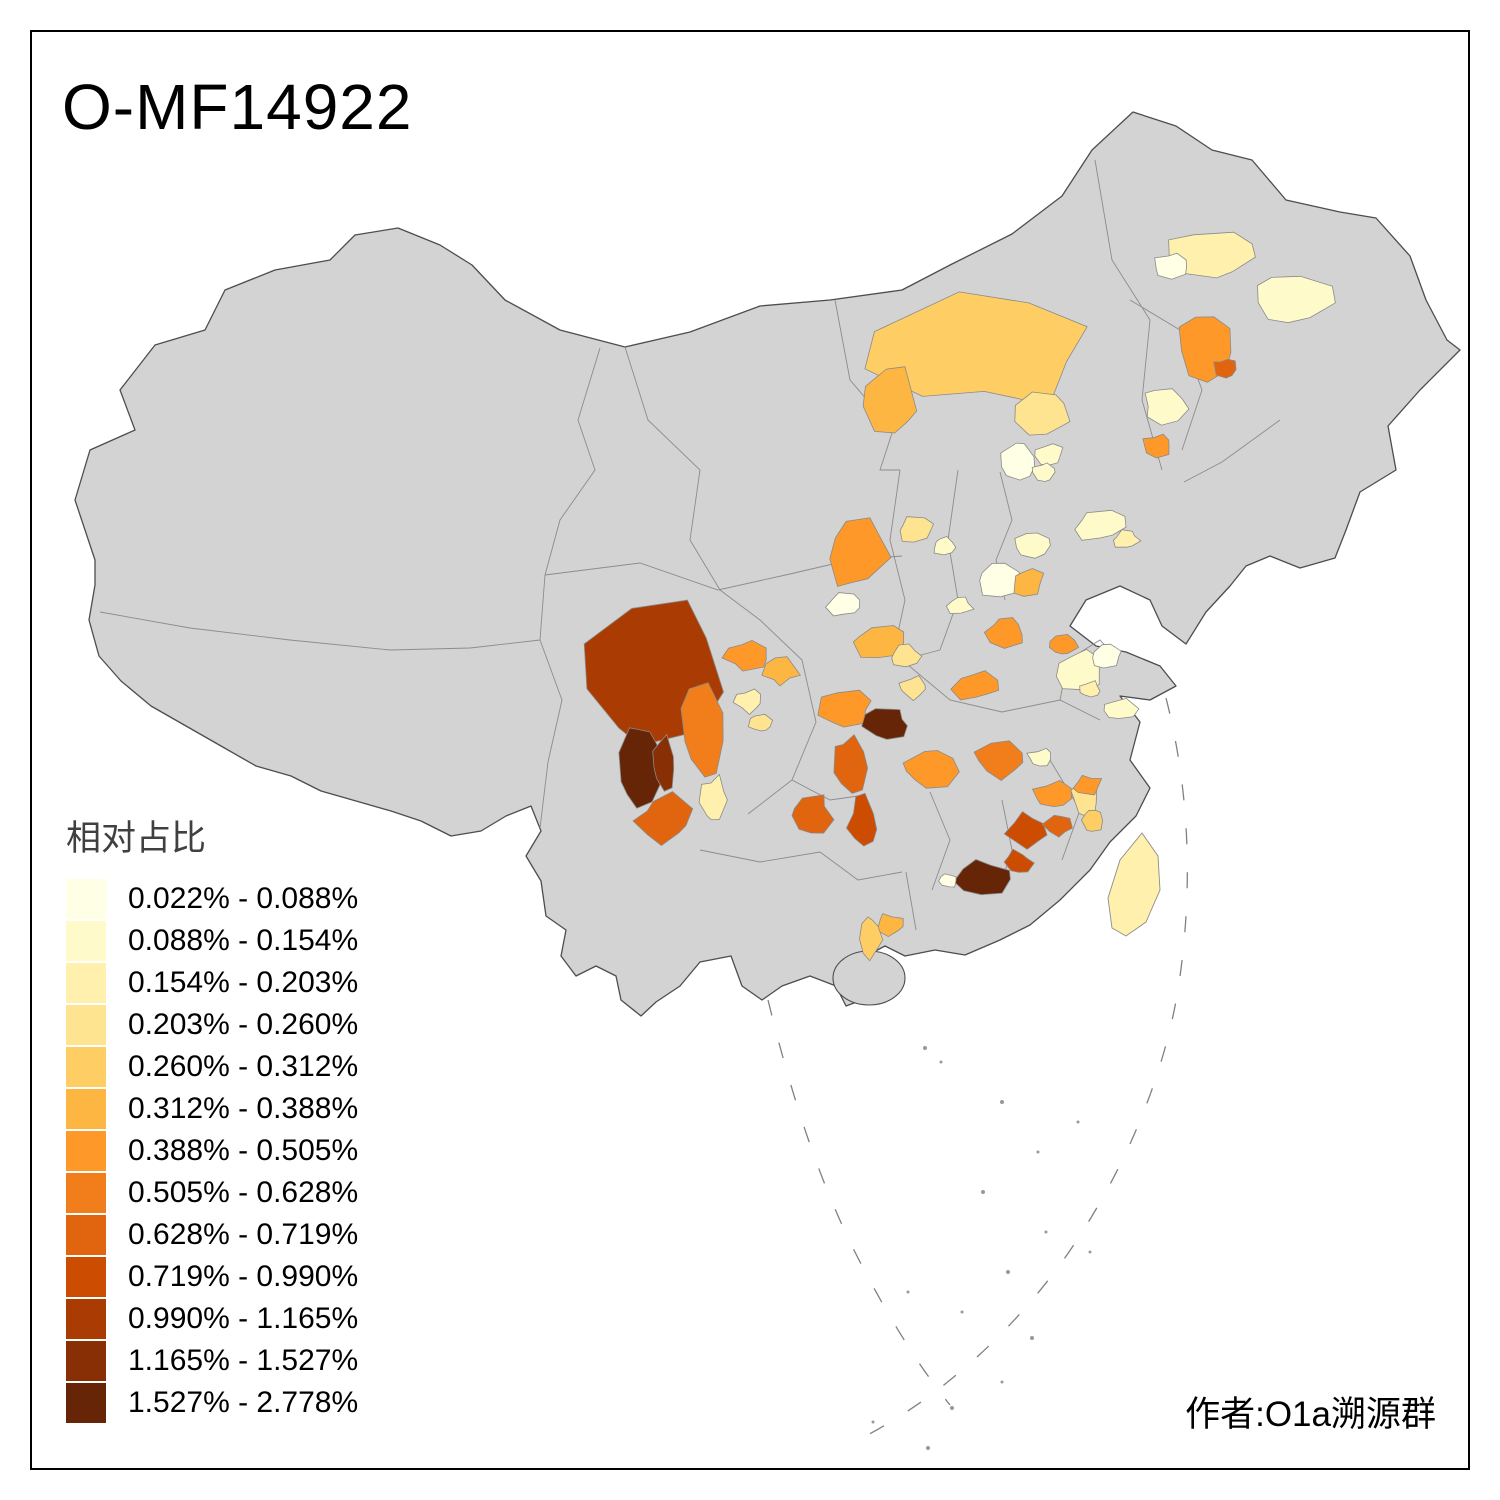 This screenshot has height=1500, width=1500. I want to click on legend-title: 相对占比, so click(136, 838).